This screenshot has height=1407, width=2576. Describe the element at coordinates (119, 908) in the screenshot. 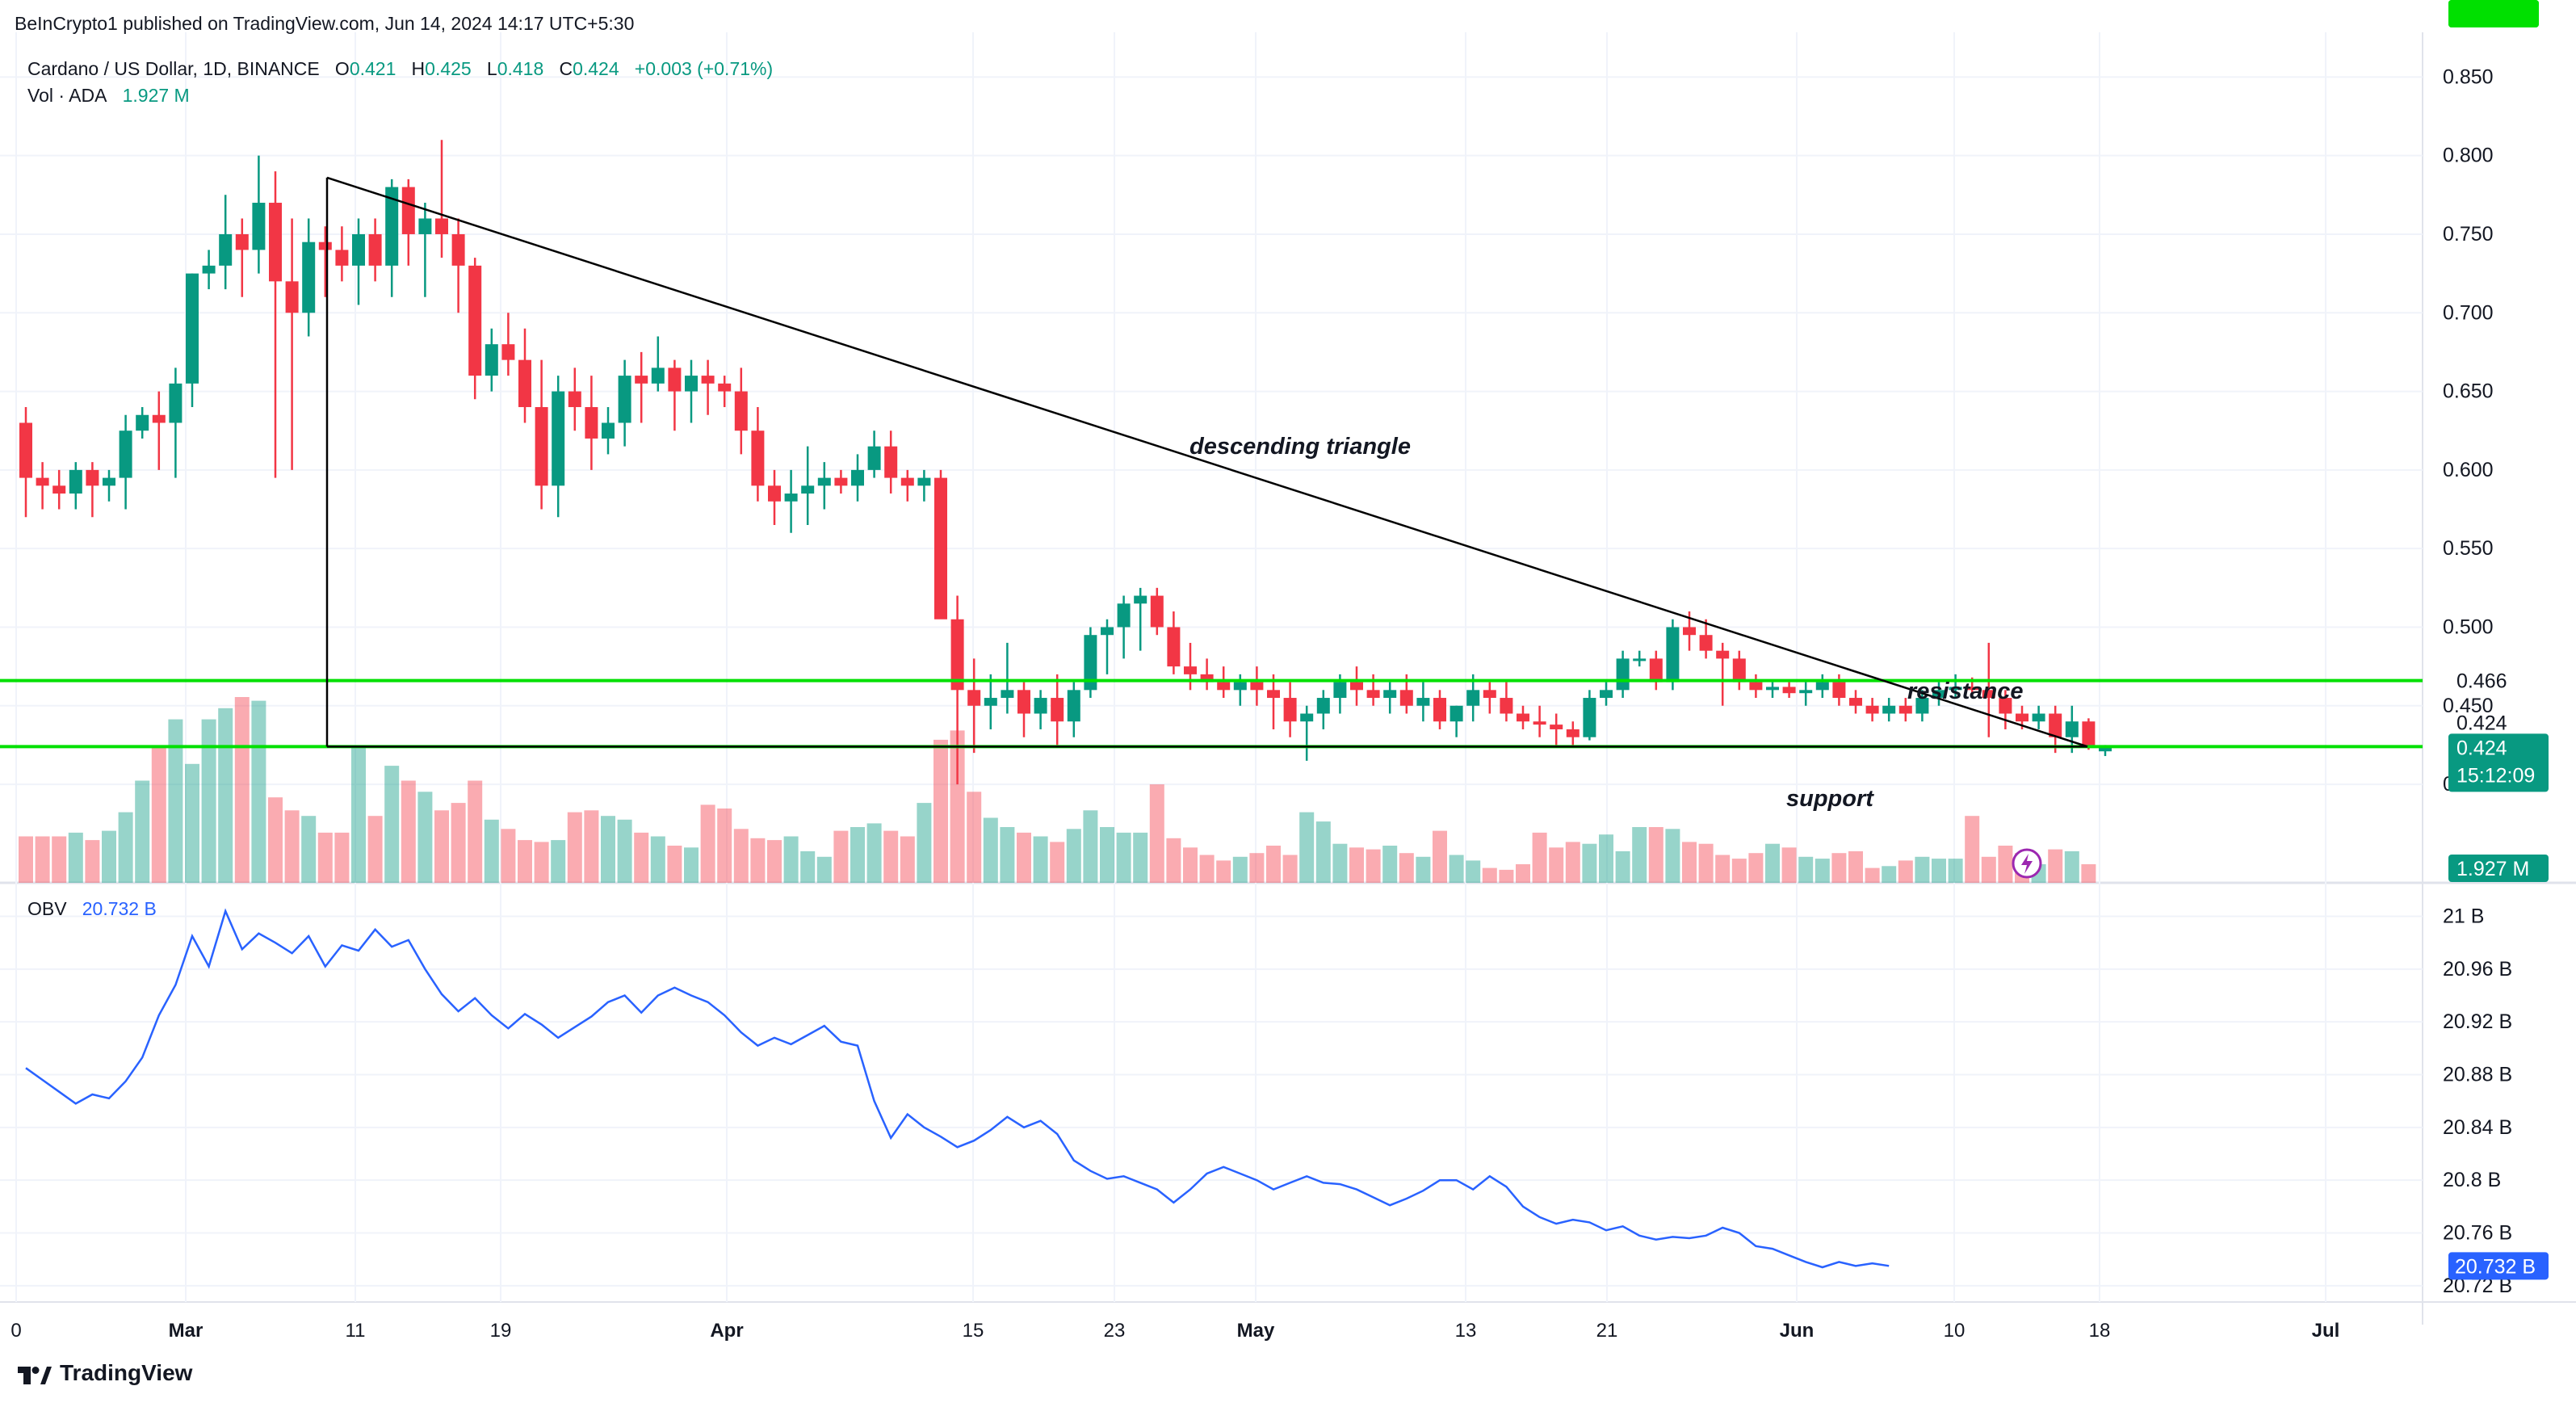

I see `obv-value: 20.732 B` at that location.